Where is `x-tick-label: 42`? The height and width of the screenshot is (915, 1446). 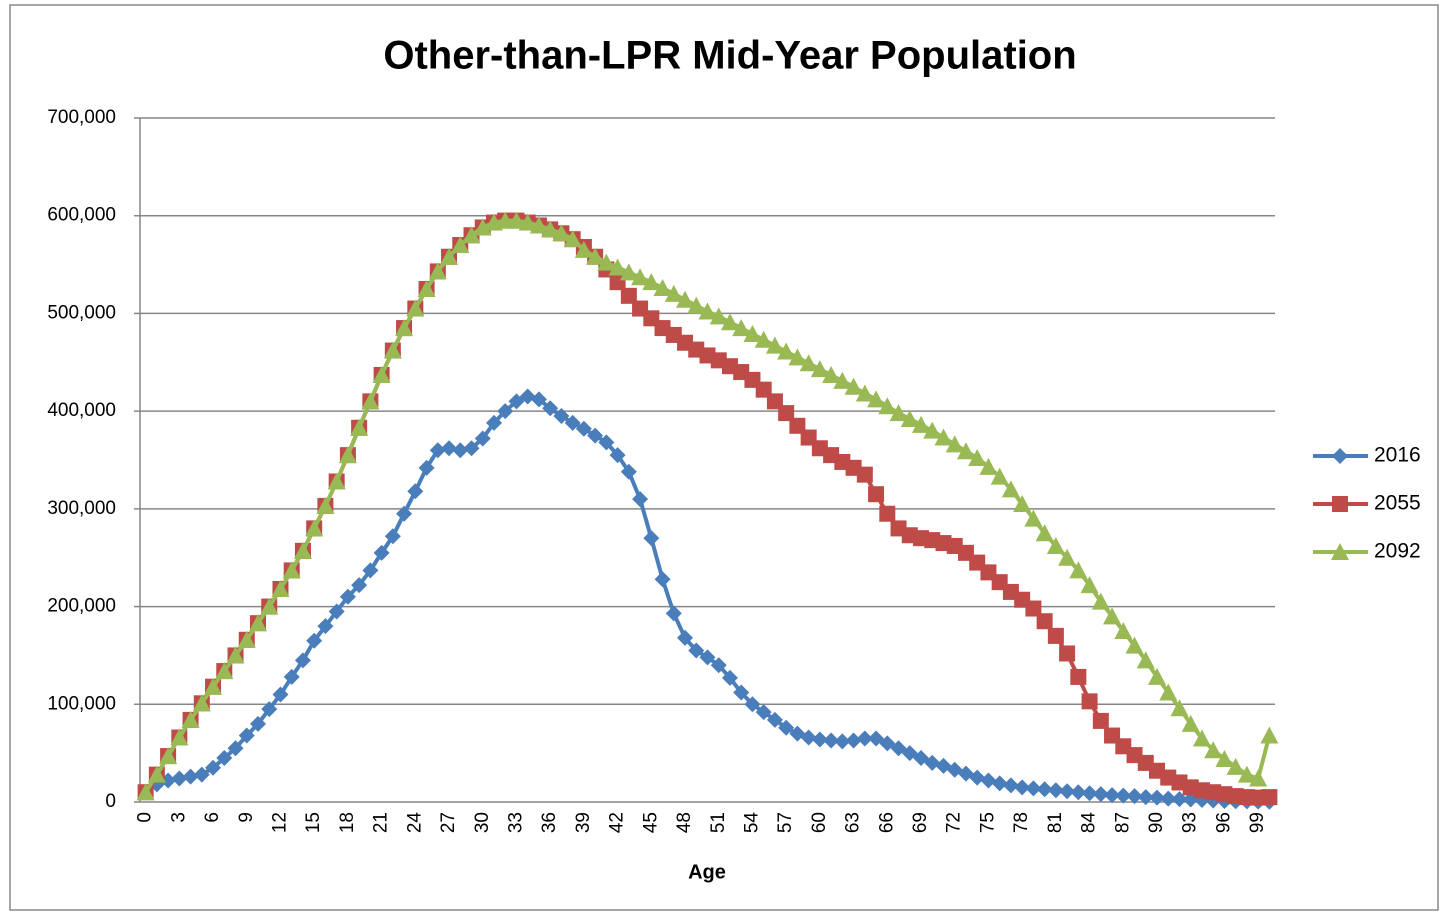
x-tick-label: 42 is located at coordinates (617, 822).